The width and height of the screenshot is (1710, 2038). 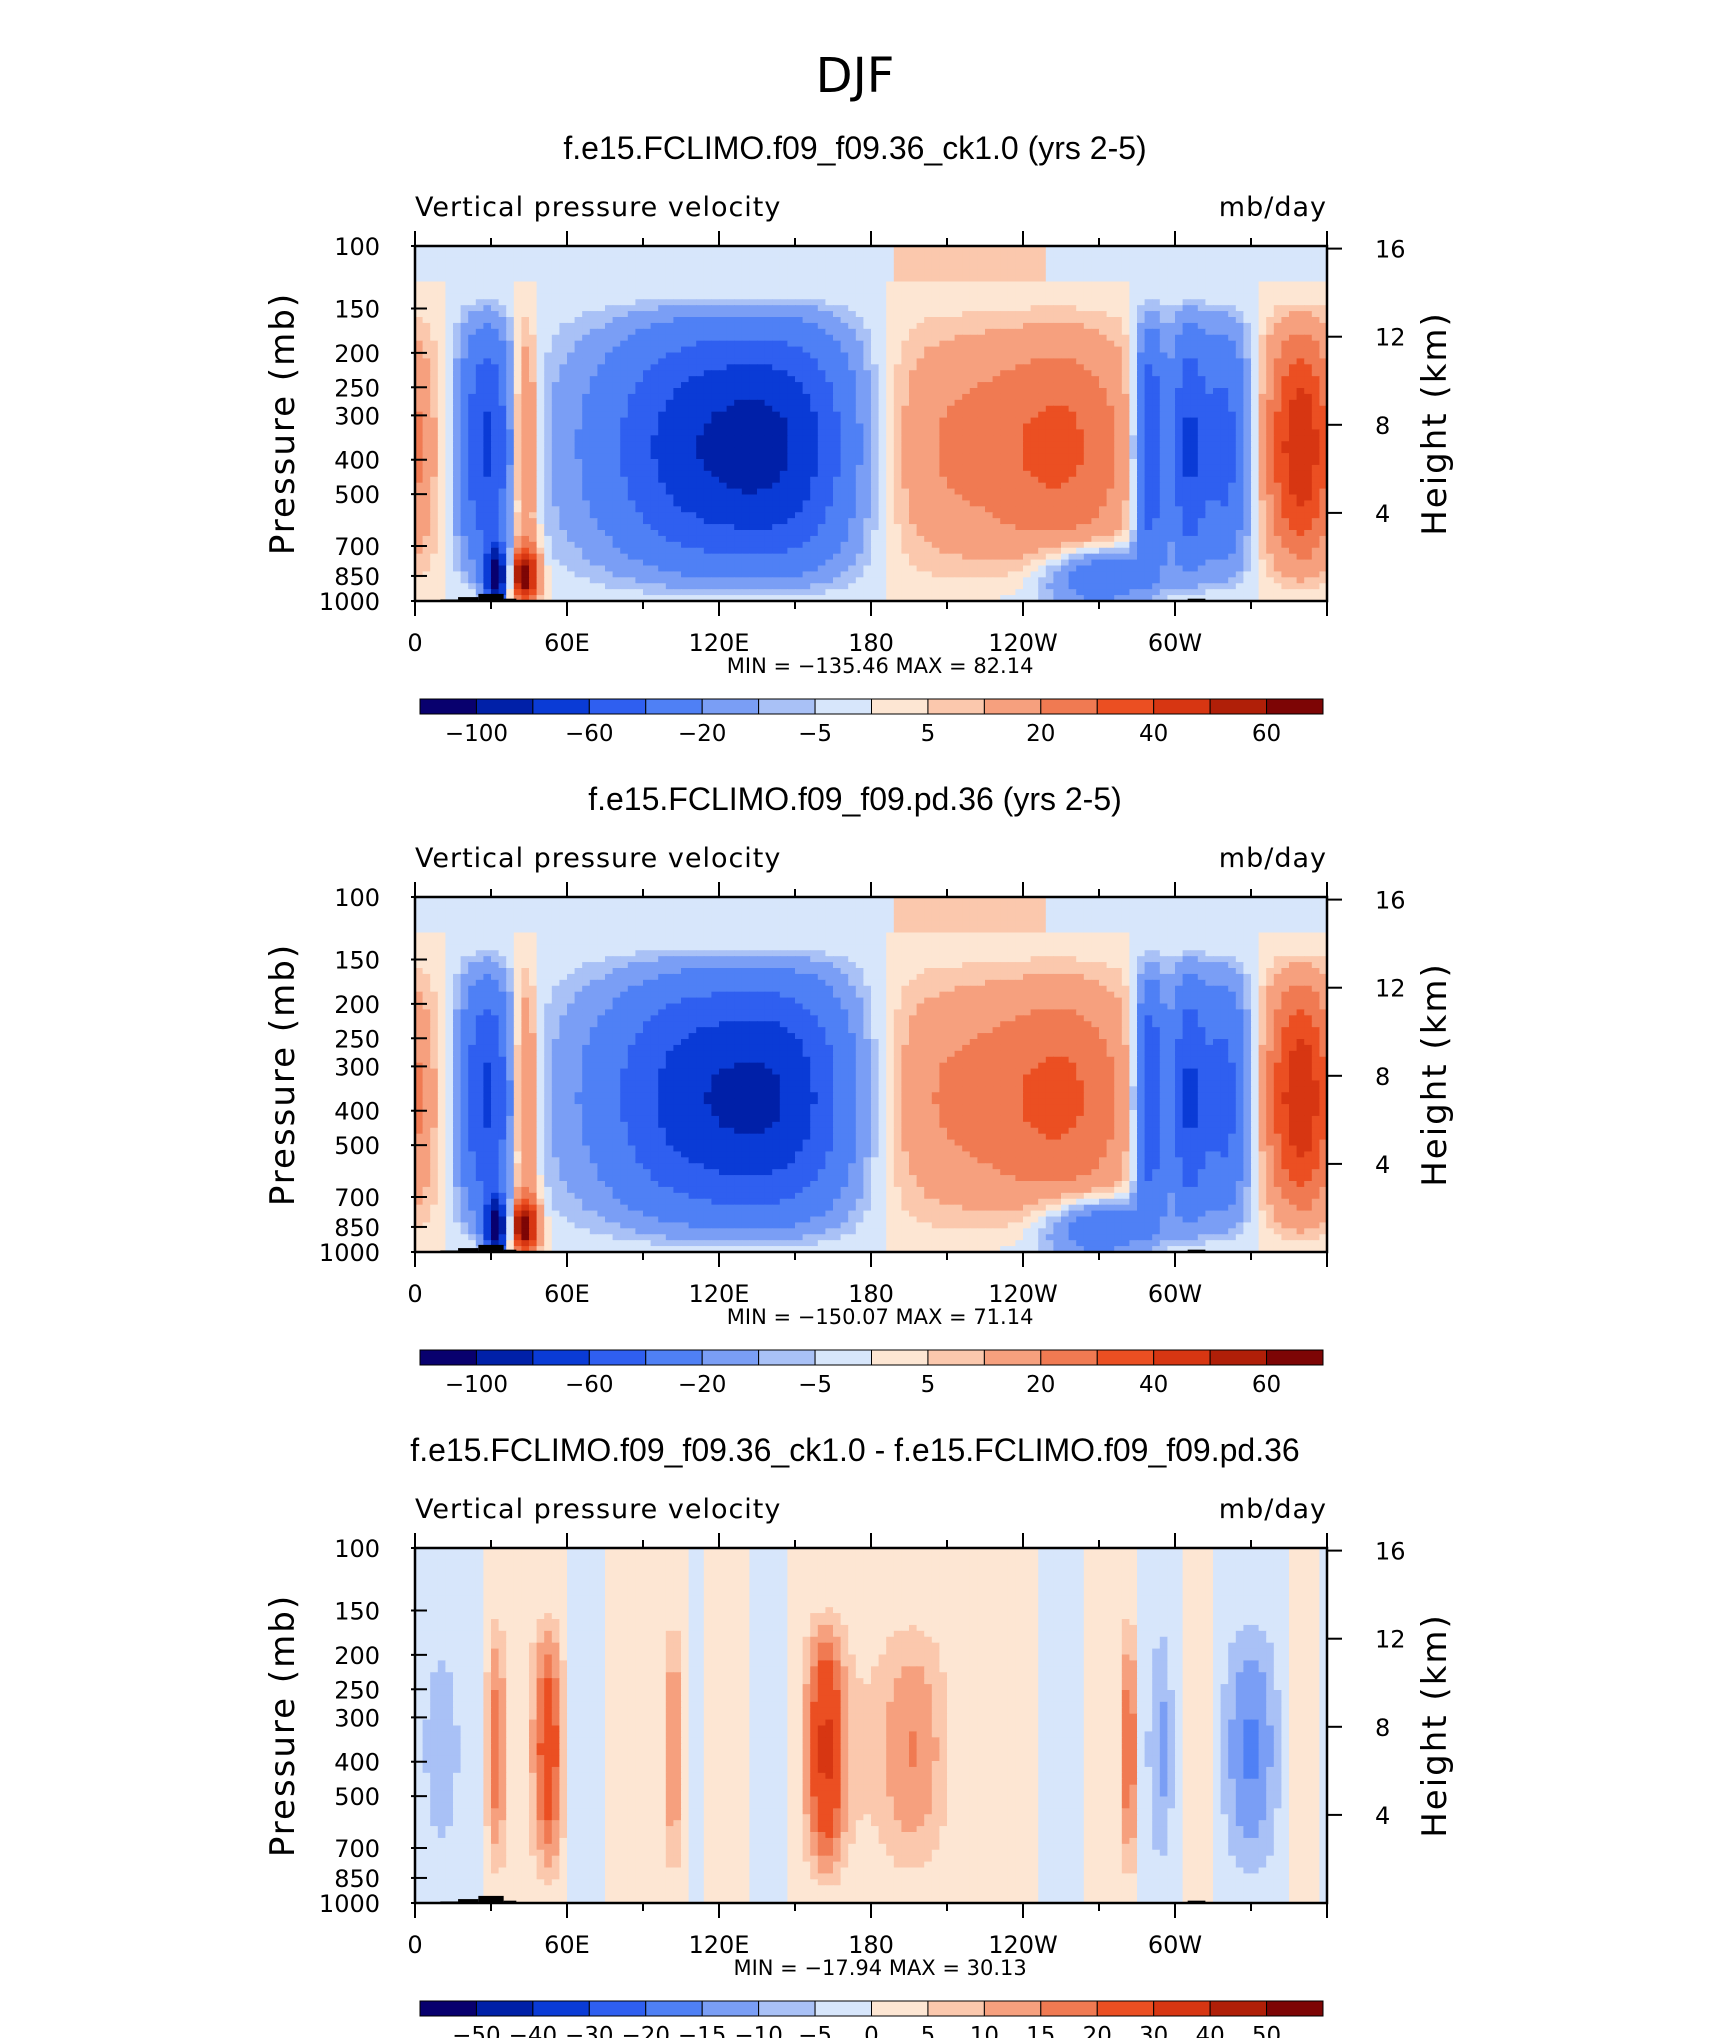 What do you see at coordinates (1153, 2030) in the screenshot?
I see `colorbar-label: 30` at bounding box center [1153, 2030].